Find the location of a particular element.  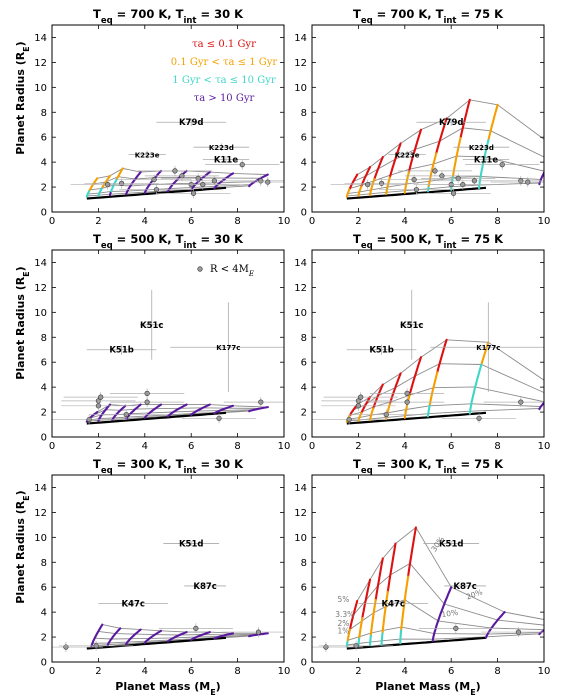

panel-title: Teq = 500 K, Tint = 30 K is located at coordinates (168, 241).